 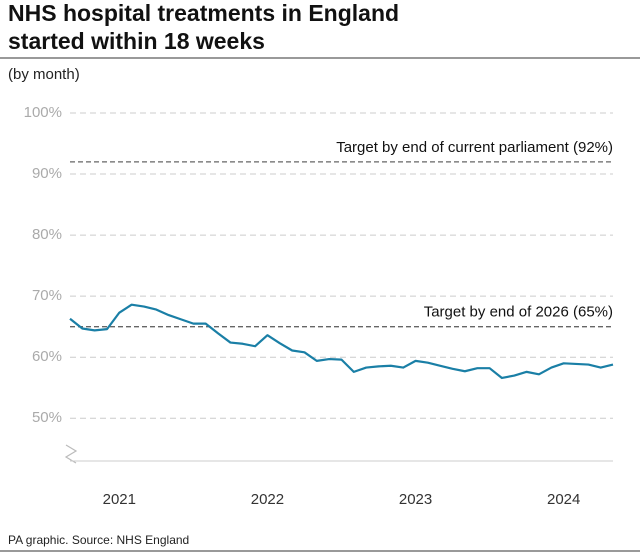 I want to click on y-tick-label: 80%, so click(x=47, y=234).